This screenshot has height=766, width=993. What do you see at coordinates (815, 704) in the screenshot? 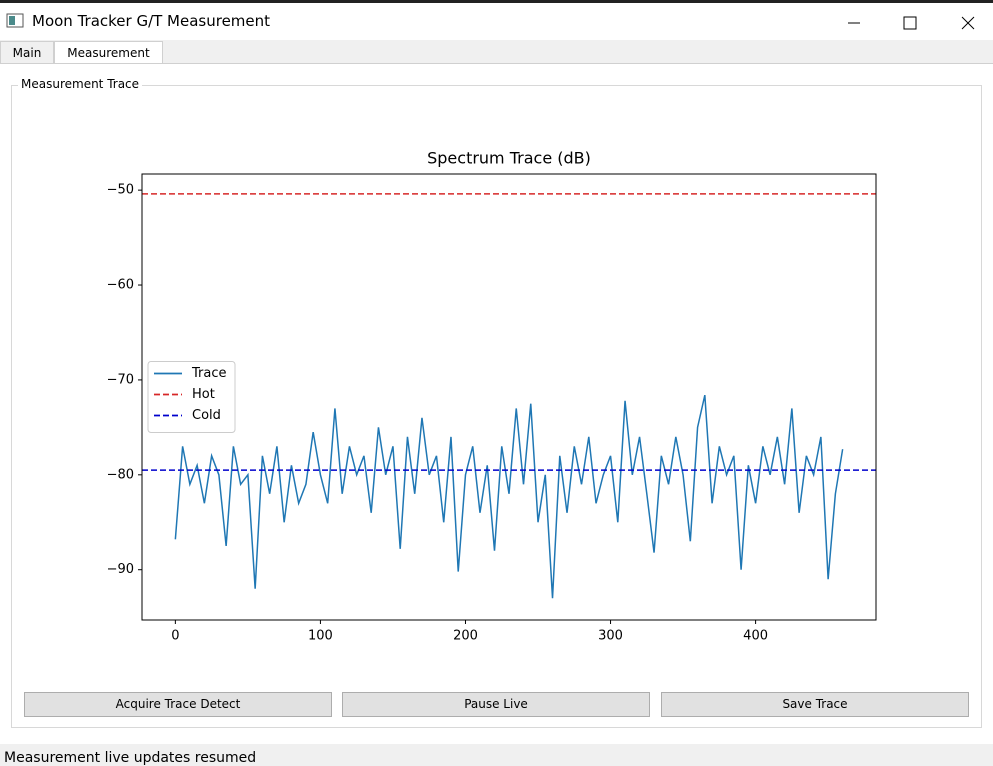
I see `button: Save Trace` at bounding box center [815, 704].